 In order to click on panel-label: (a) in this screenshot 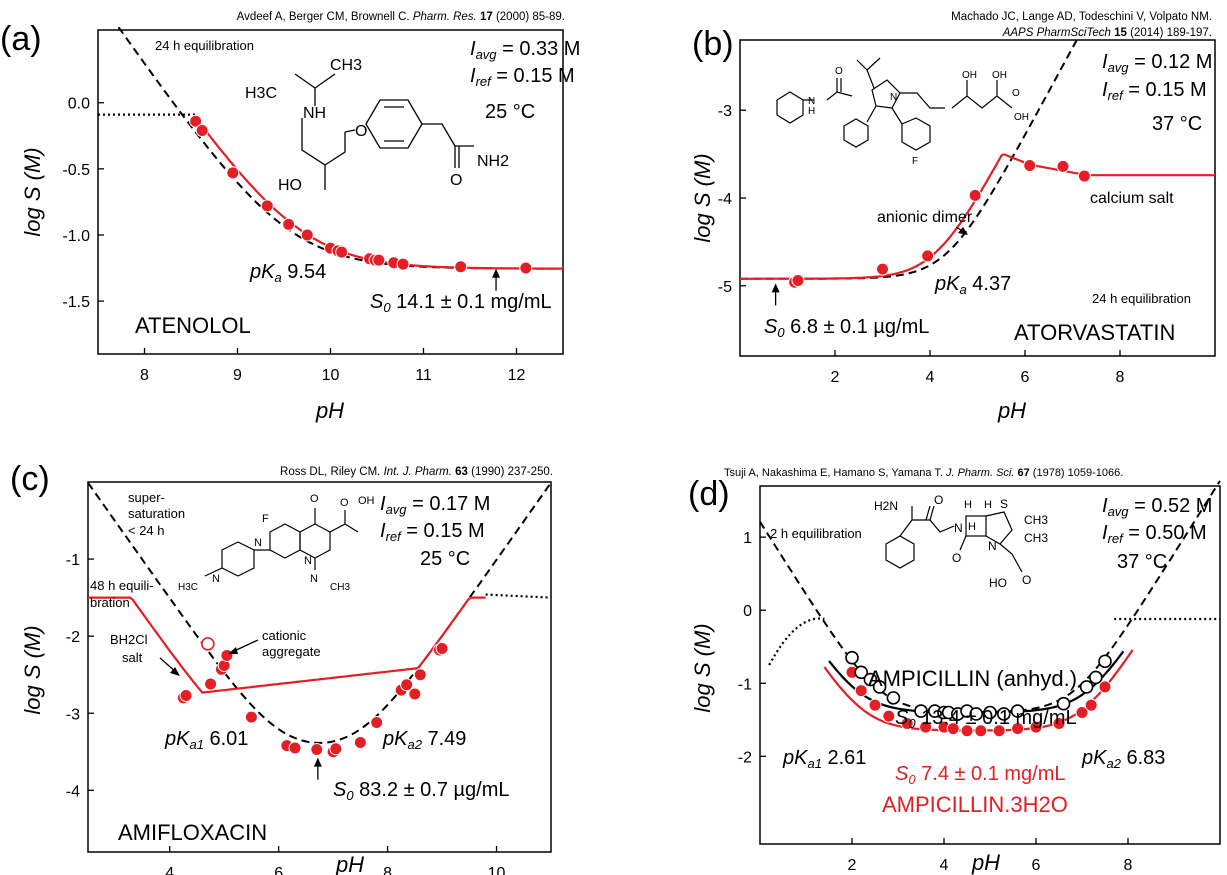, I will do `click(21, 39)`.